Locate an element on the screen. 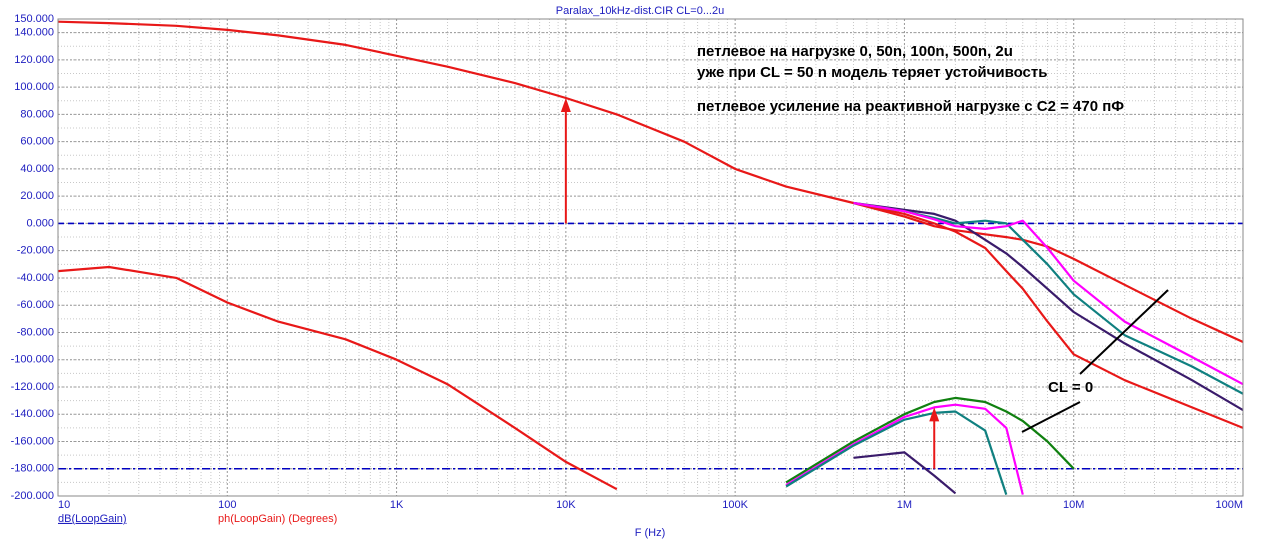 Image resolution: width=1269 pixels, height=548 pixels. trace-label: dB(LoopGain) is located at coordinates (92, 519).